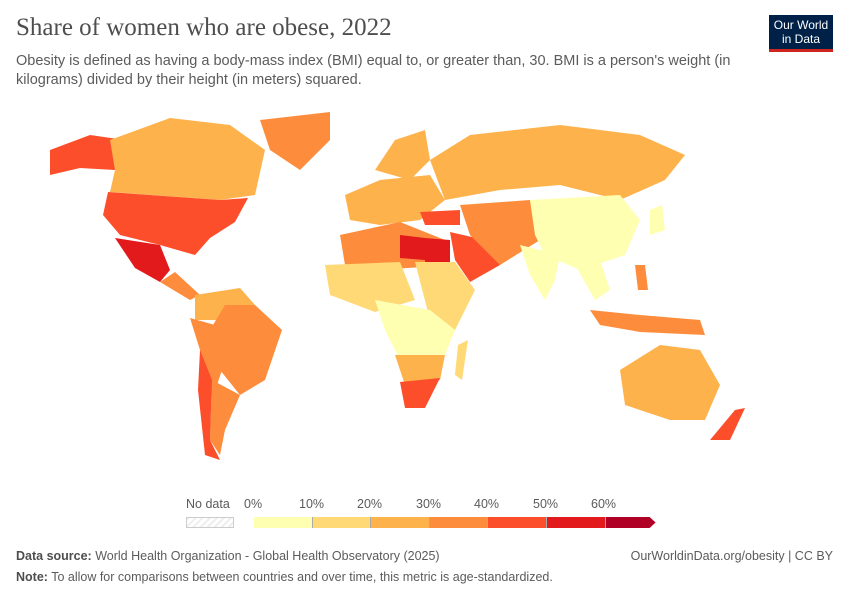 Image resolution: width=850 pixels, height=600 pixels. I want to click on chart-title: Share of women who are obese, 2022, so click(204, 27).